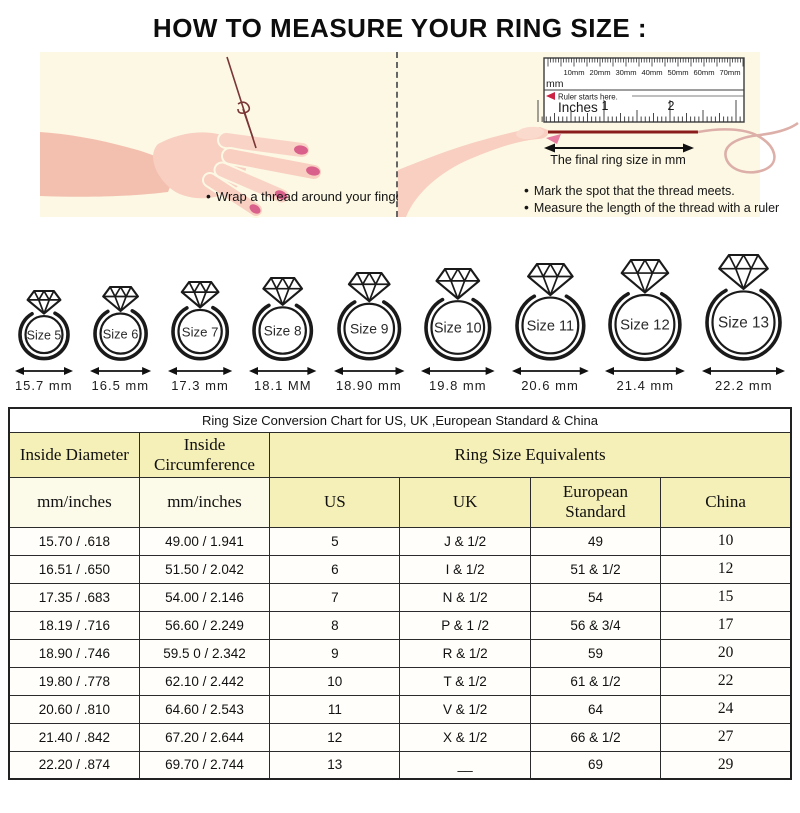 The image size is (800, 813). Describe the element at coordinates (726, 737) in the screenshot. I see `table-cell: 27` at that location.